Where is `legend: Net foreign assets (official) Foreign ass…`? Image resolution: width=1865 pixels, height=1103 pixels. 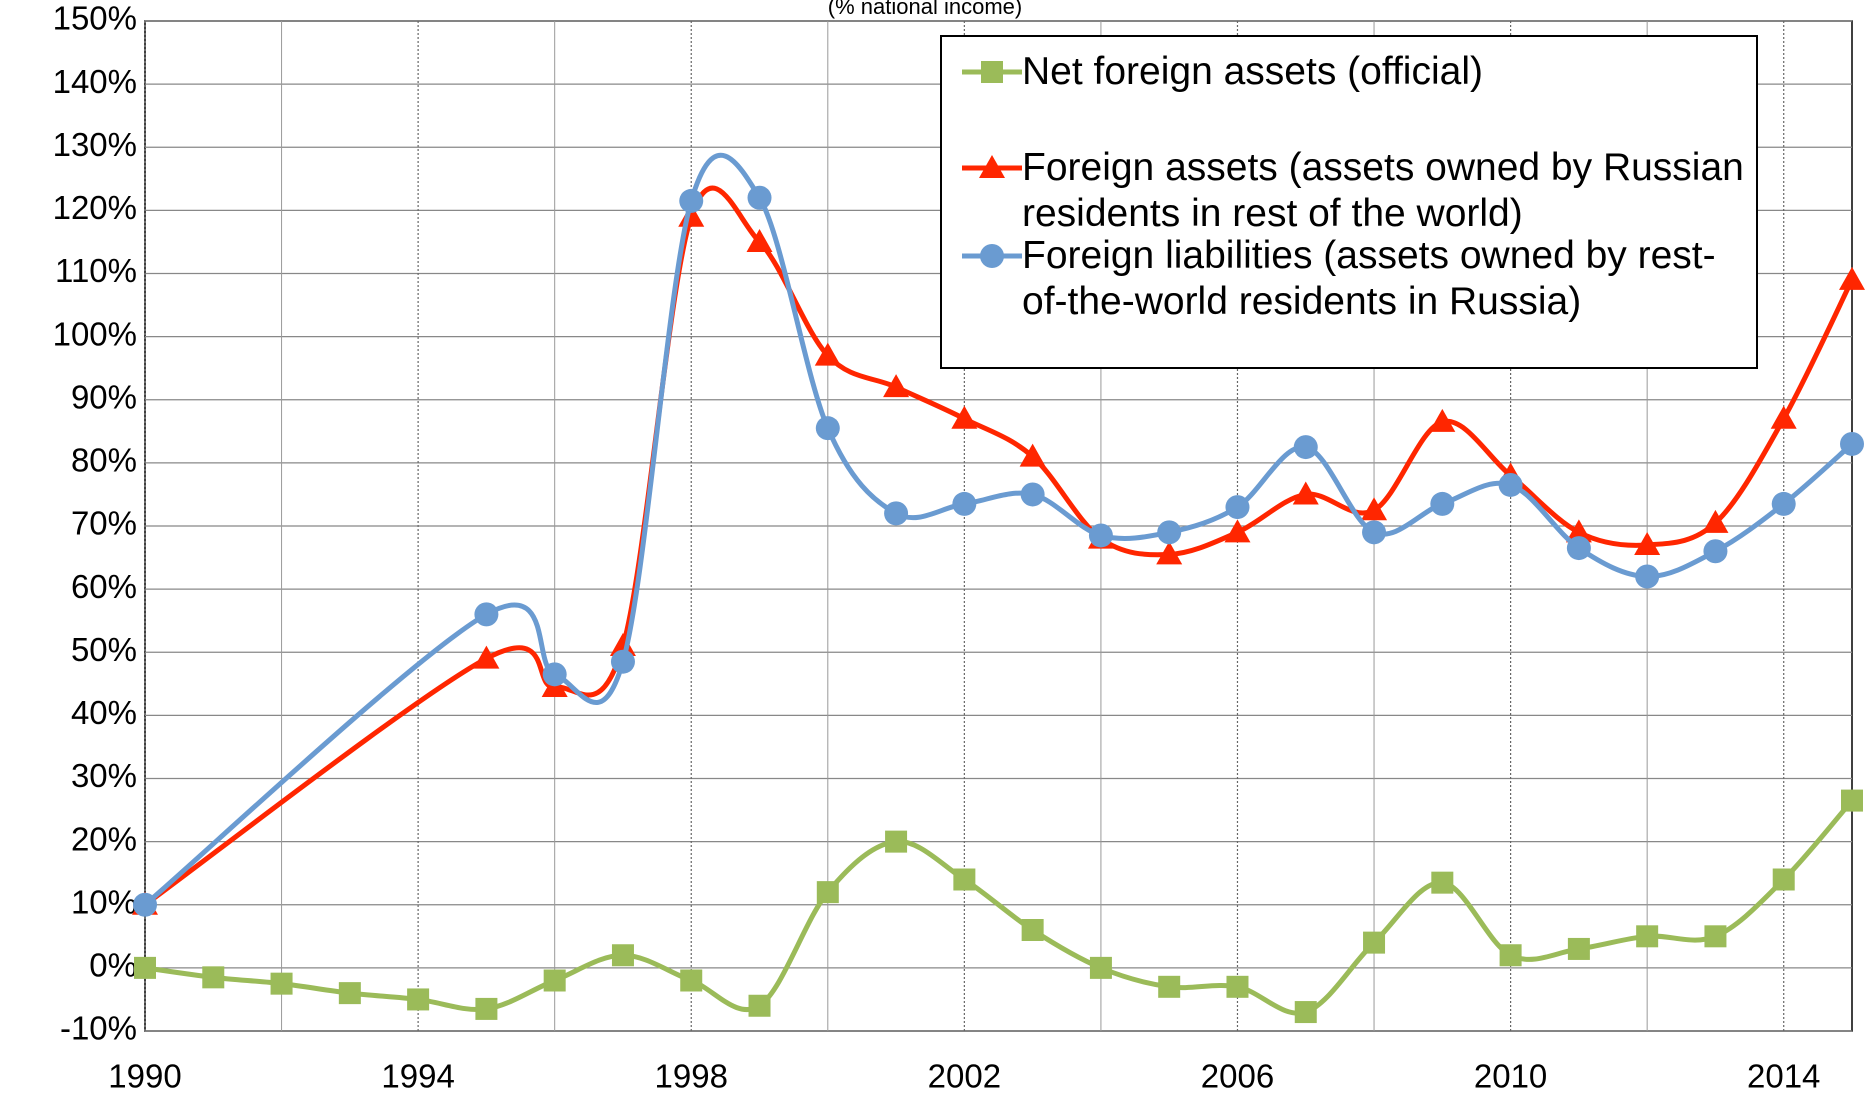 legend: Net foreign assets (official) Foreign ass… is located at coordinates (1349, 202).